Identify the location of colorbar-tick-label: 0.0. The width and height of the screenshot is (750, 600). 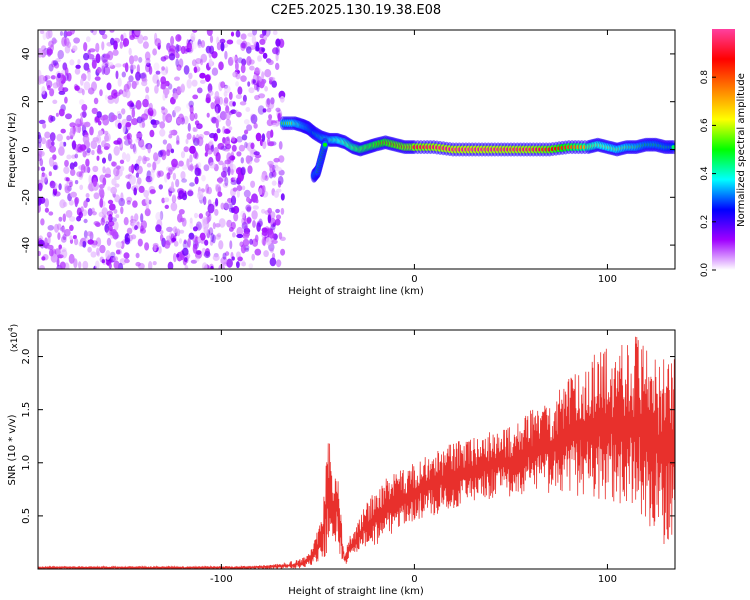
(705, 270).